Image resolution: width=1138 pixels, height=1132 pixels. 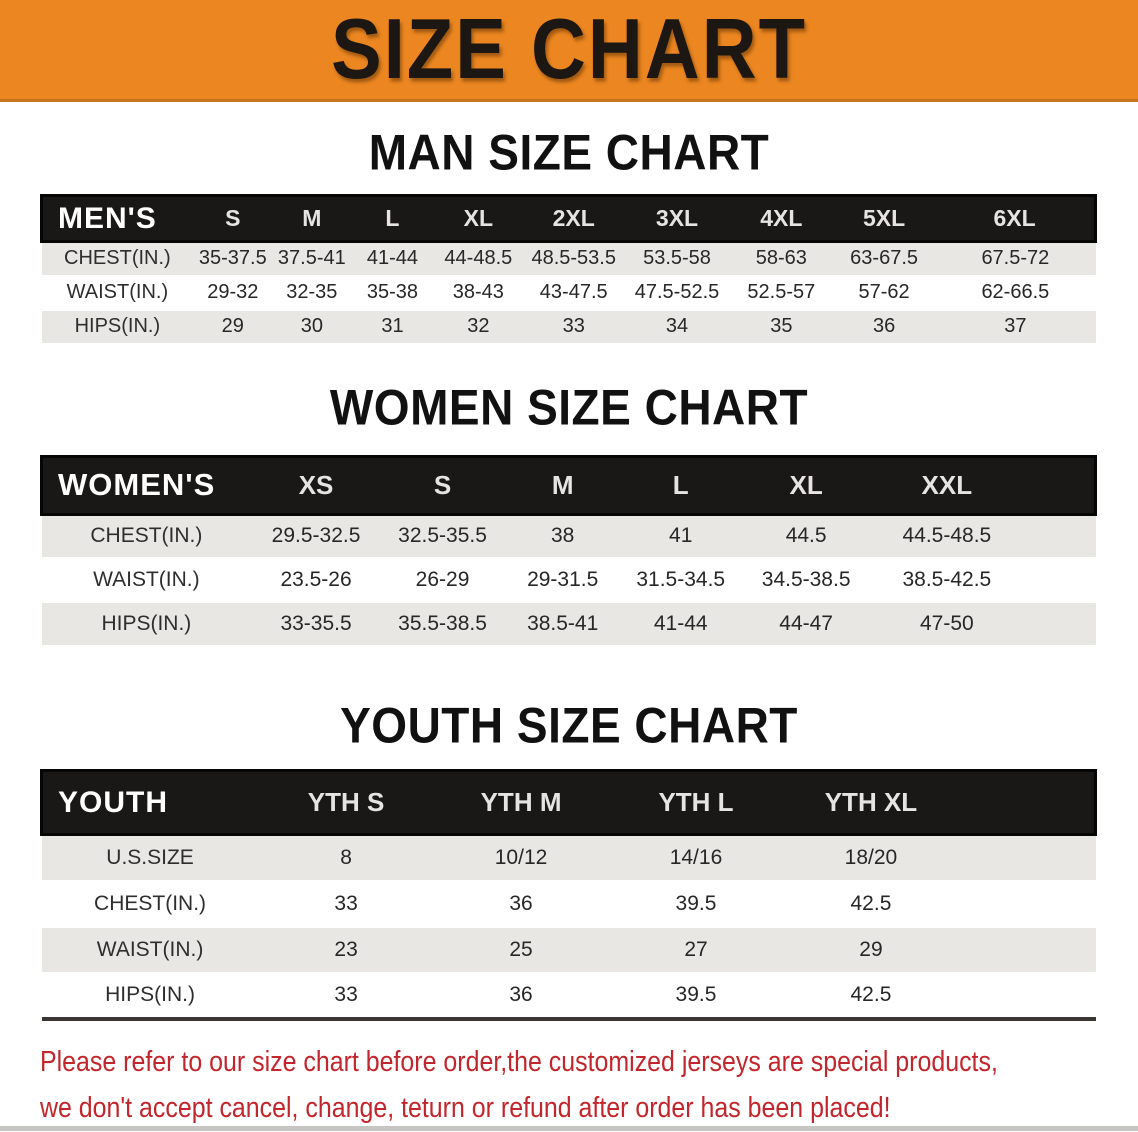 I want to click on table-row: WAIST(IN.) 23 25 27 29, so click(x=568, y=950).